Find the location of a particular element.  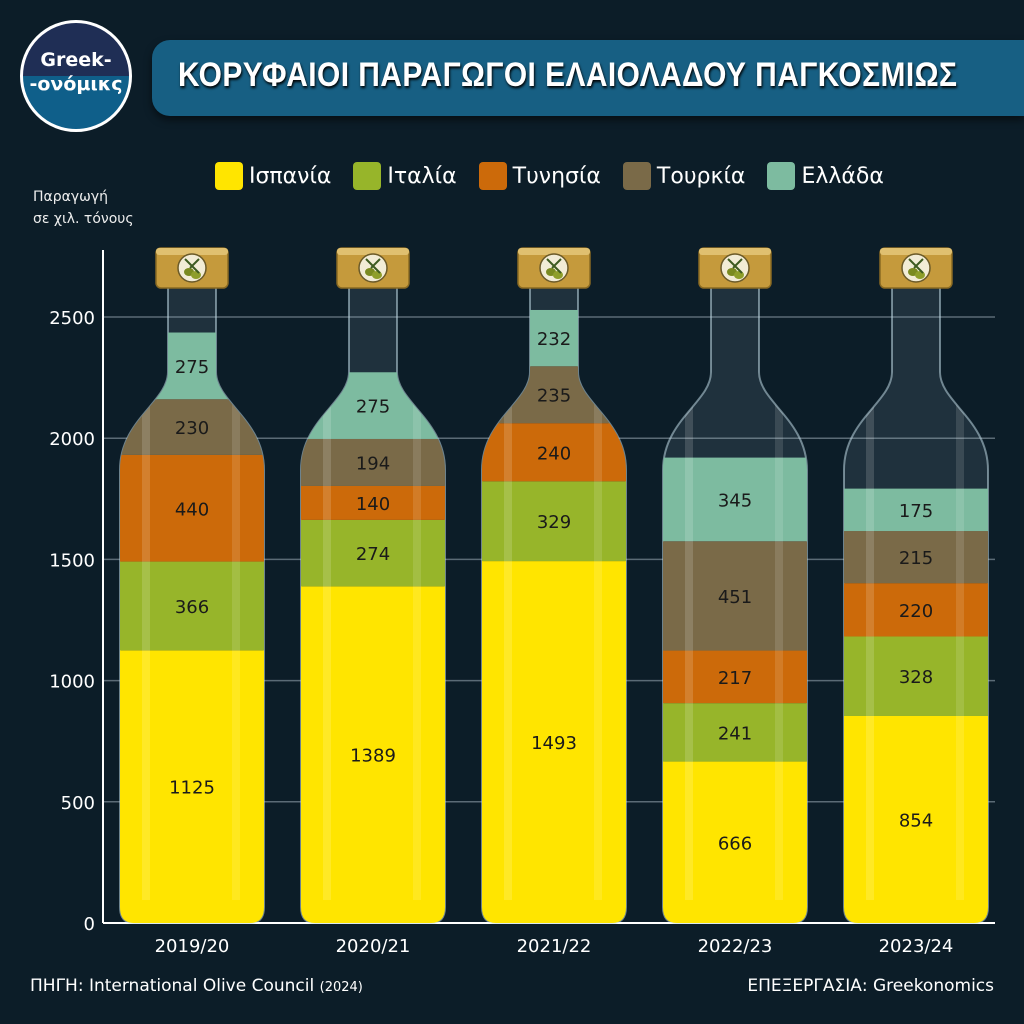

data-label: 215 is located at coordinates (916, 558).